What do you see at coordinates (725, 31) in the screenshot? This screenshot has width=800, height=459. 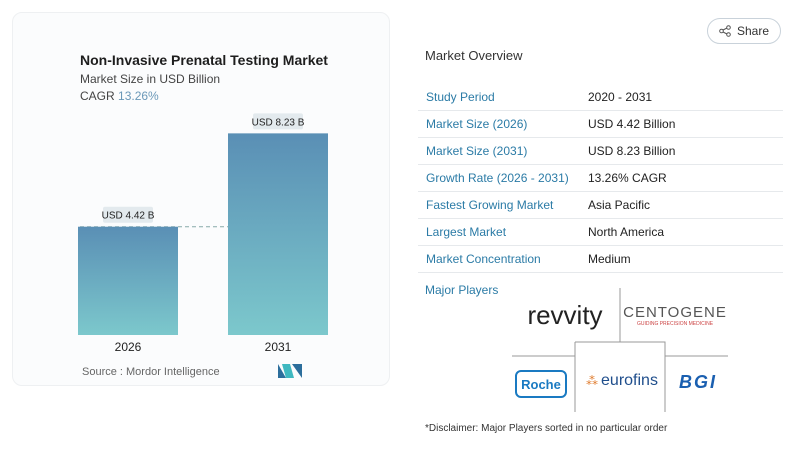 I see `share-icon` at bounding box center [725, 31].